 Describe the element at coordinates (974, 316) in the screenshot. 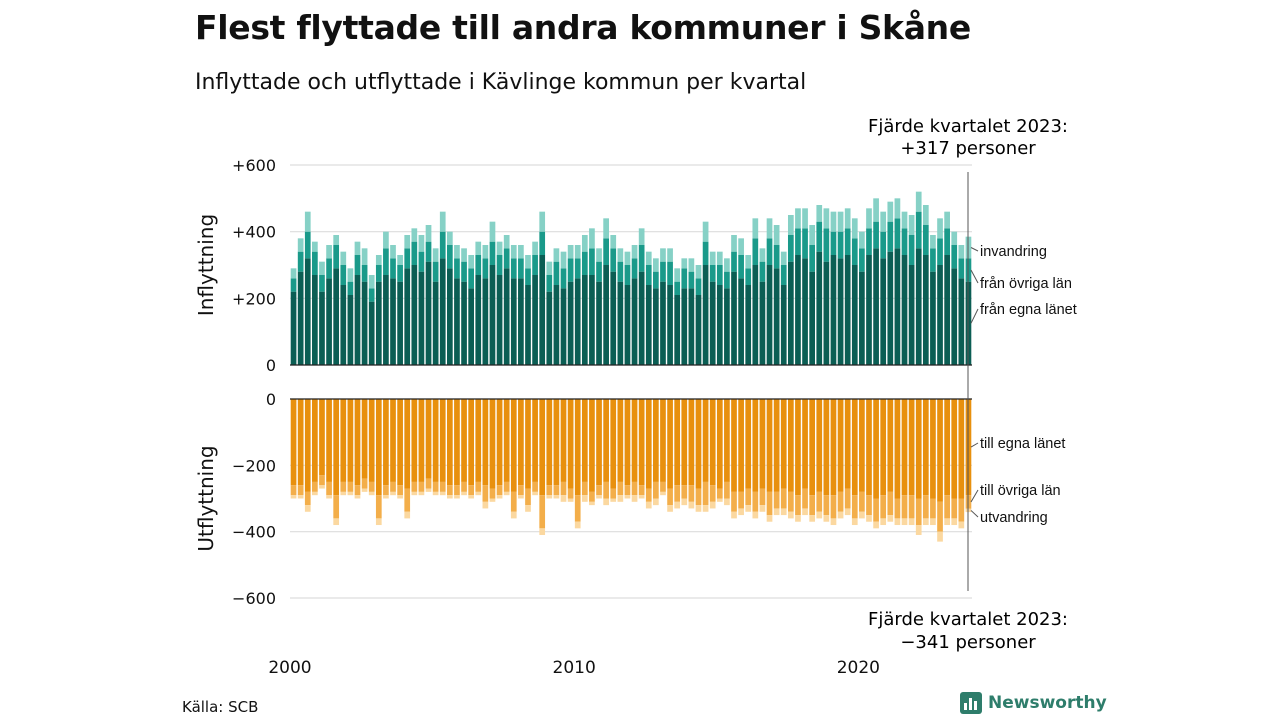

I see `series-leader` at that location.